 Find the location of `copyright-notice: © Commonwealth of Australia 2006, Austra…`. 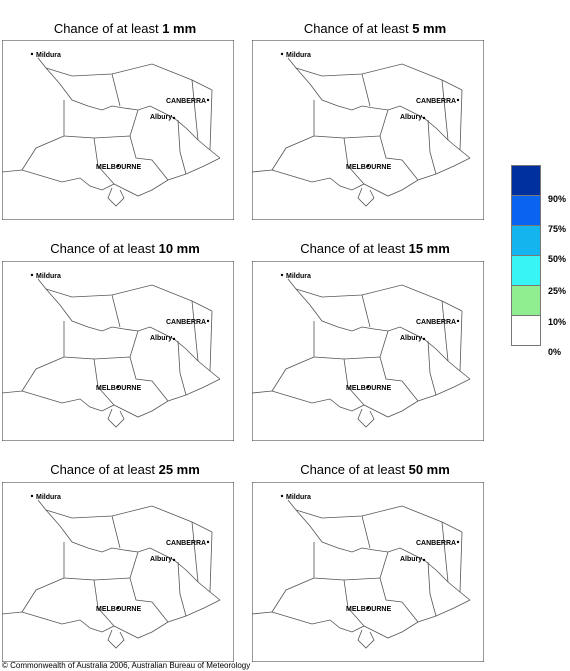

copyright-notice: © Commonwealth of Australia 2006, Austra… is located at coordinates (126, 665).